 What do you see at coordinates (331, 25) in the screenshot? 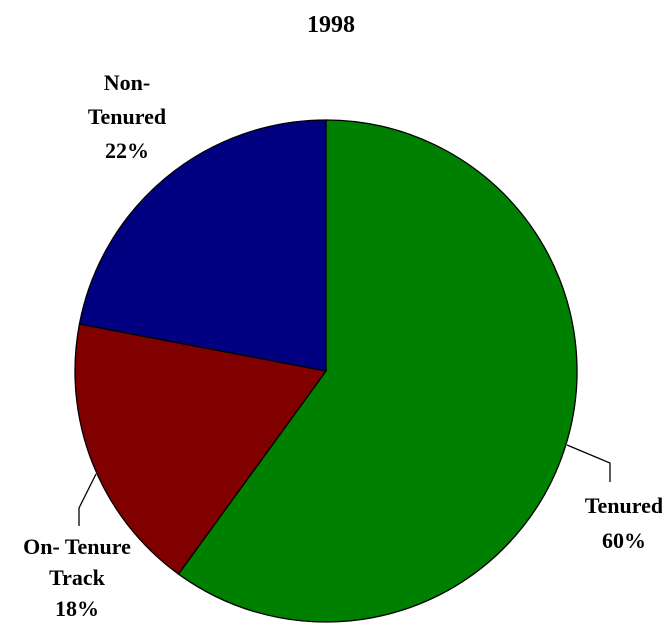
I see `chart-title: 1998` at bounding box center [331, 25].